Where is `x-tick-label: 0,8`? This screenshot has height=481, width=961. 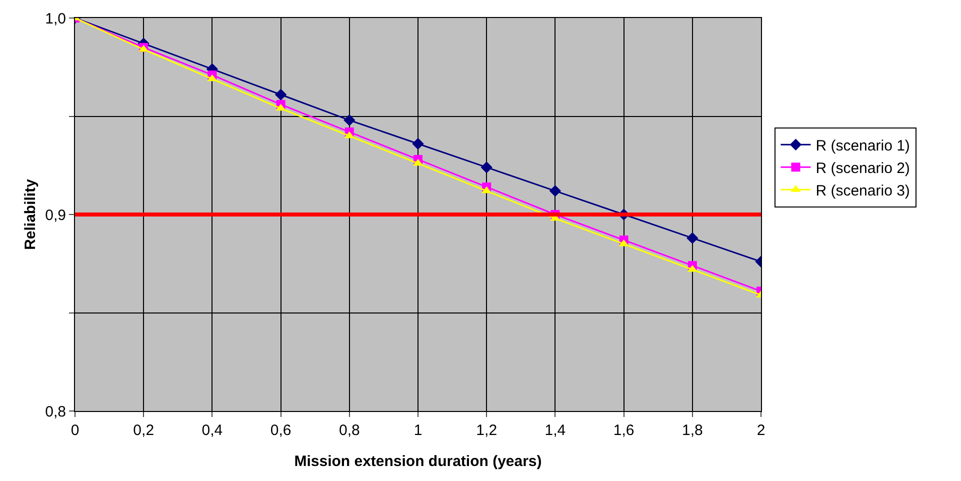
x-tick-label: 0,8 is located at coordinates (349, 430).